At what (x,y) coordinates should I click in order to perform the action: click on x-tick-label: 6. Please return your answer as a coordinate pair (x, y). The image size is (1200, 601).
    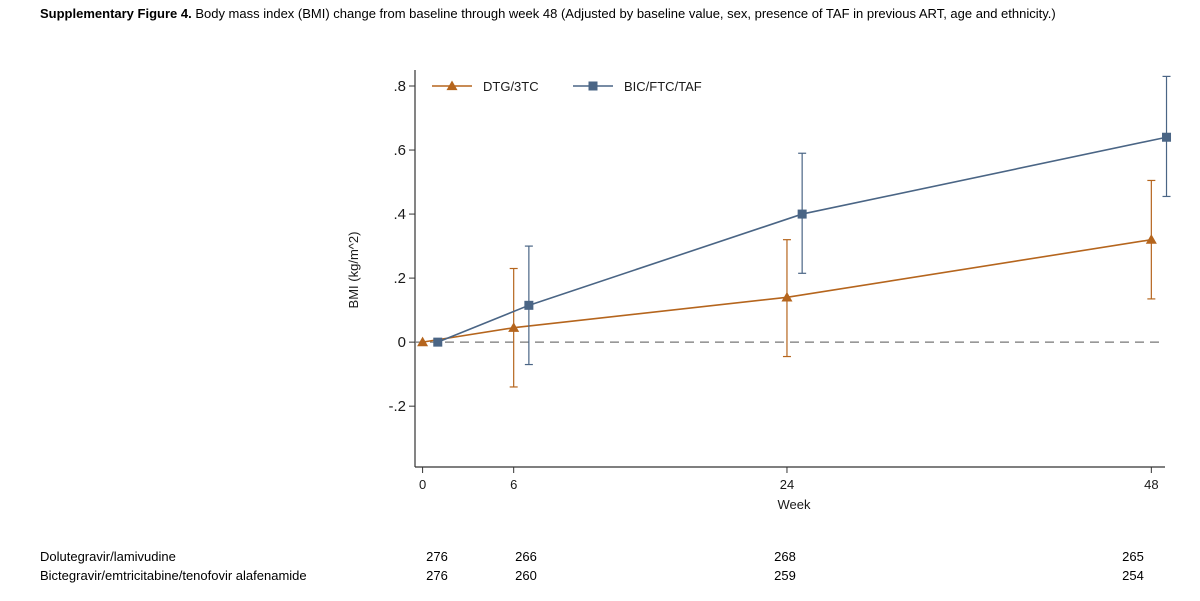
    Looking at the image, I should click on (513, 484).